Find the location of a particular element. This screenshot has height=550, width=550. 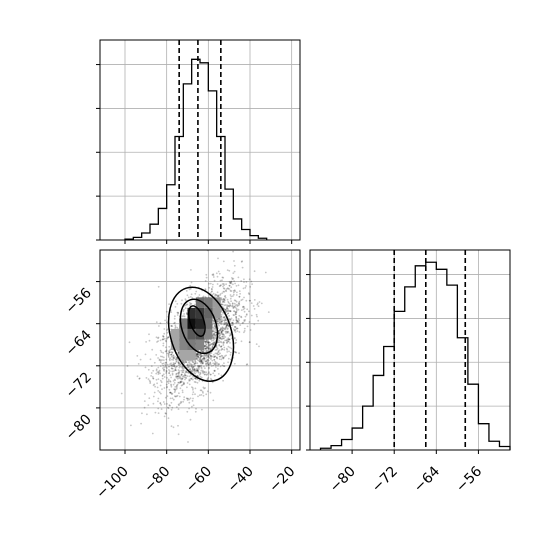

x-tick-label: −64 is located at coordinates (427, 479).